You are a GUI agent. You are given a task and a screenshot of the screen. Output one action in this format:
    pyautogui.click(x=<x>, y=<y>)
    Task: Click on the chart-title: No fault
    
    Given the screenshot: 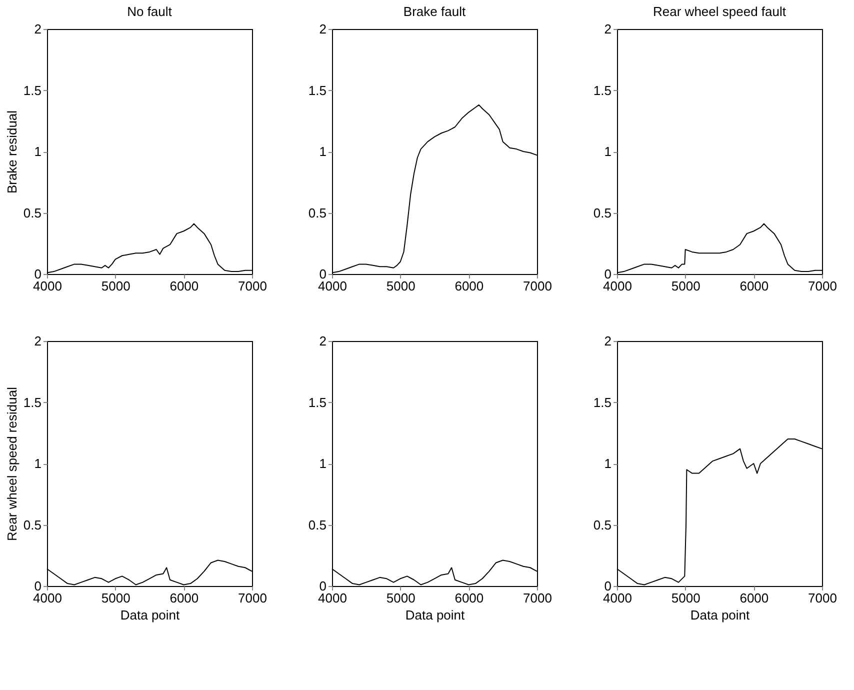 What is the action you would take?
    pyautogui.click(x=149, y=11)
    